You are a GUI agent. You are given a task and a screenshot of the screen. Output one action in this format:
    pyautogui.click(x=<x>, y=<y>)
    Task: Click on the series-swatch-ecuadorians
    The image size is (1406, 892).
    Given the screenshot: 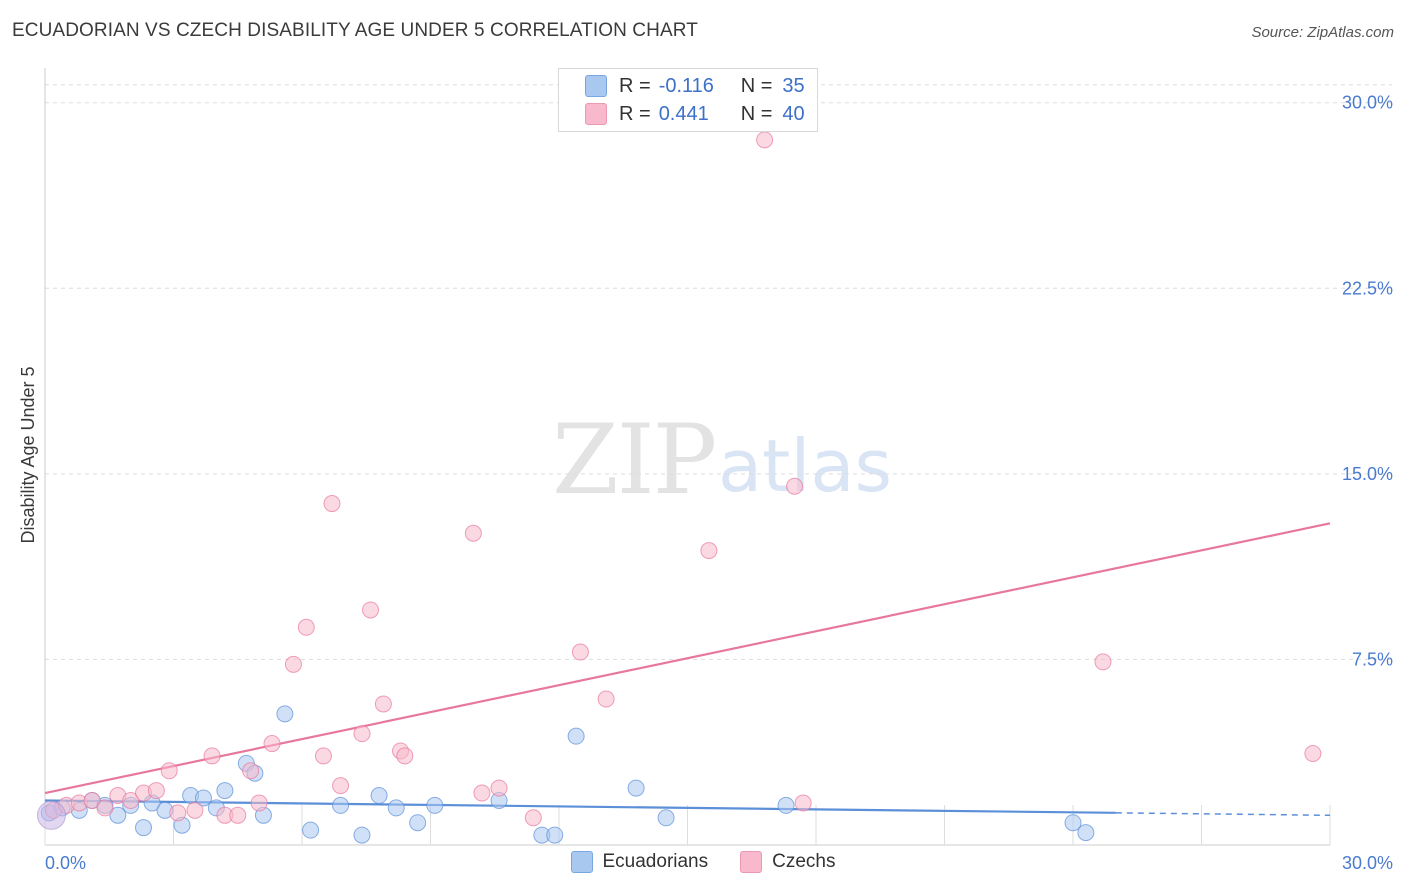 What is the action you would take?
    pyautogui.click(x=581, y=862)
    